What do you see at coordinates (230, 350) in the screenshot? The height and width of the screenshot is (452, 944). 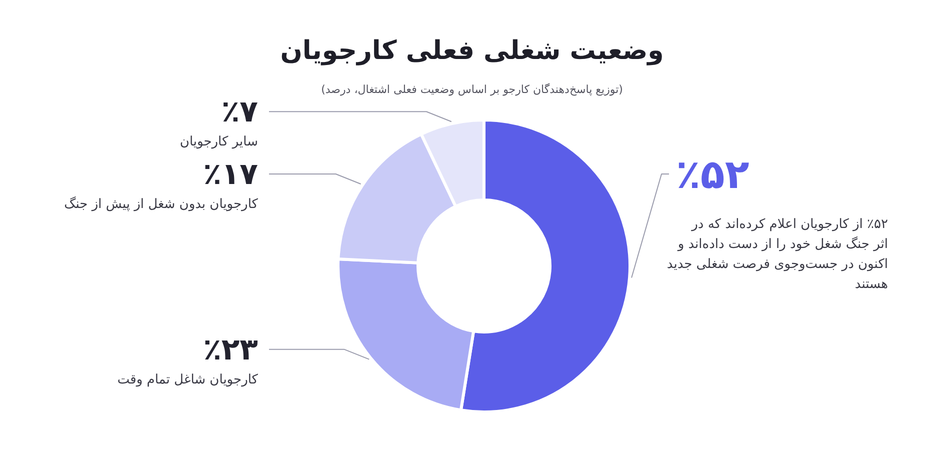 I see `data-label: ٪۲۳` at bounding box center [230, 350].